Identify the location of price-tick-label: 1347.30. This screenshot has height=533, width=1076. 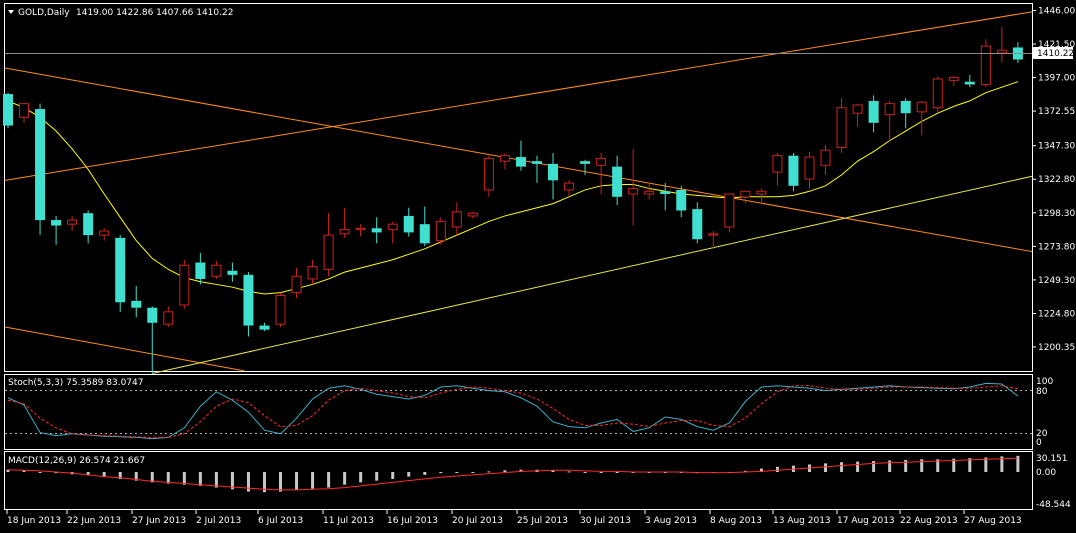
(1056, 147).